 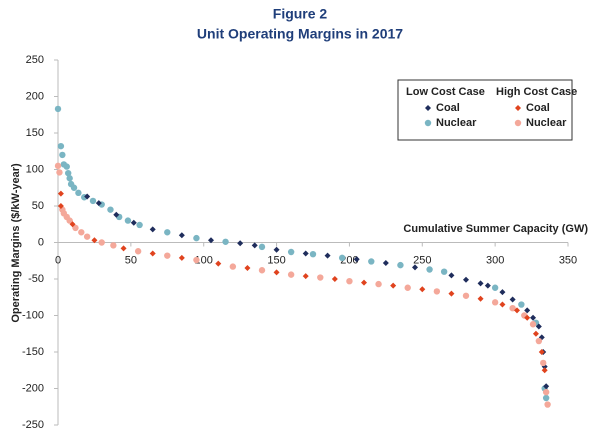 What do you see at coordinates (300, 34) in the screenshot?
I see `chart-subtitle: Unit Operating Margins in 2017` at bounding box center [300, 34].